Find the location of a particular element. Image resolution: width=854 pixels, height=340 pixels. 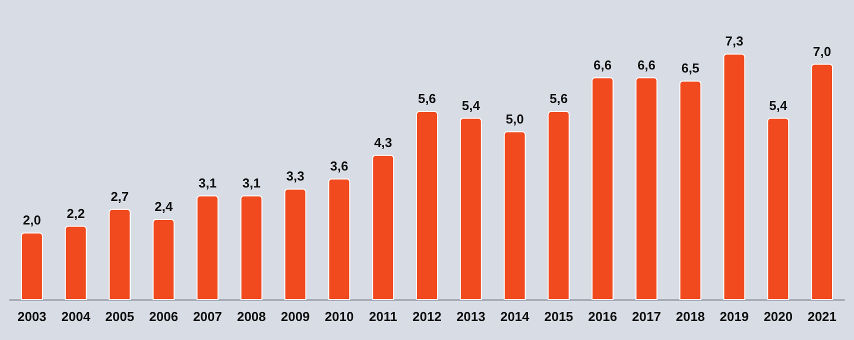

data-label: 5,0 is located at coordinates (515, 118).